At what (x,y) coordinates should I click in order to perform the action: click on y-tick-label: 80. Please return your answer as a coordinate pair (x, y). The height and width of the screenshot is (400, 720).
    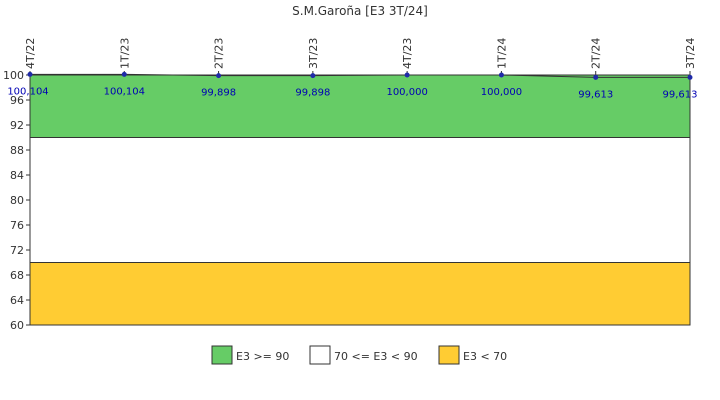
    Looking at the image, I should click on (17, 200).